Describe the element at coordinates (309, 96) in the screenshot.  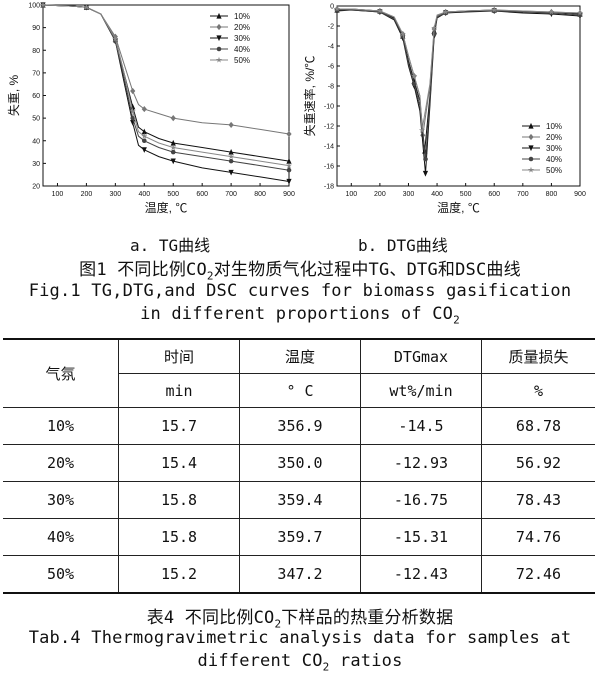
I see `y-axis-label: 失重速率, %/℃` at that location.